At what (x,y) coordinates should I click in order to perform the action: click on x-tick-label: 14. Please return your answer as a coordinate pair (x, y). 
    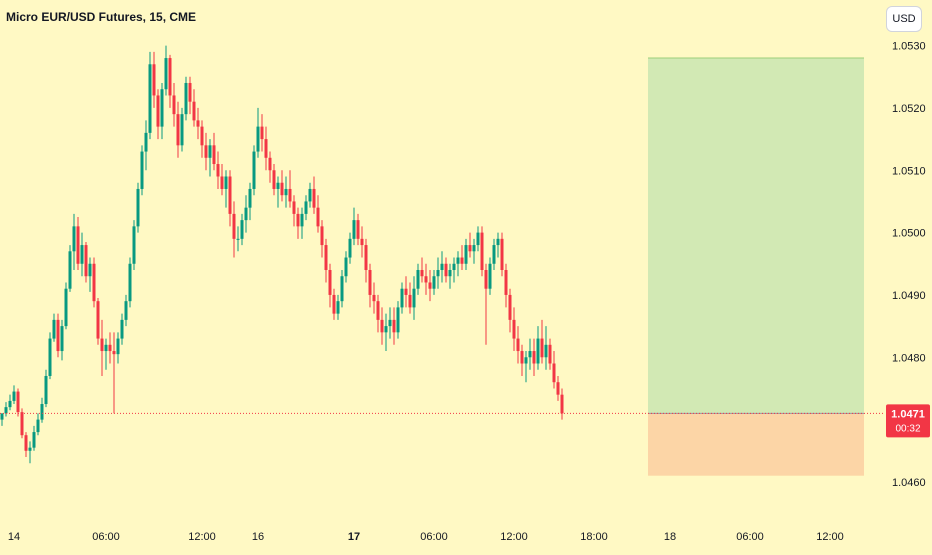
    Looking at the image, I should click on (14, 537).